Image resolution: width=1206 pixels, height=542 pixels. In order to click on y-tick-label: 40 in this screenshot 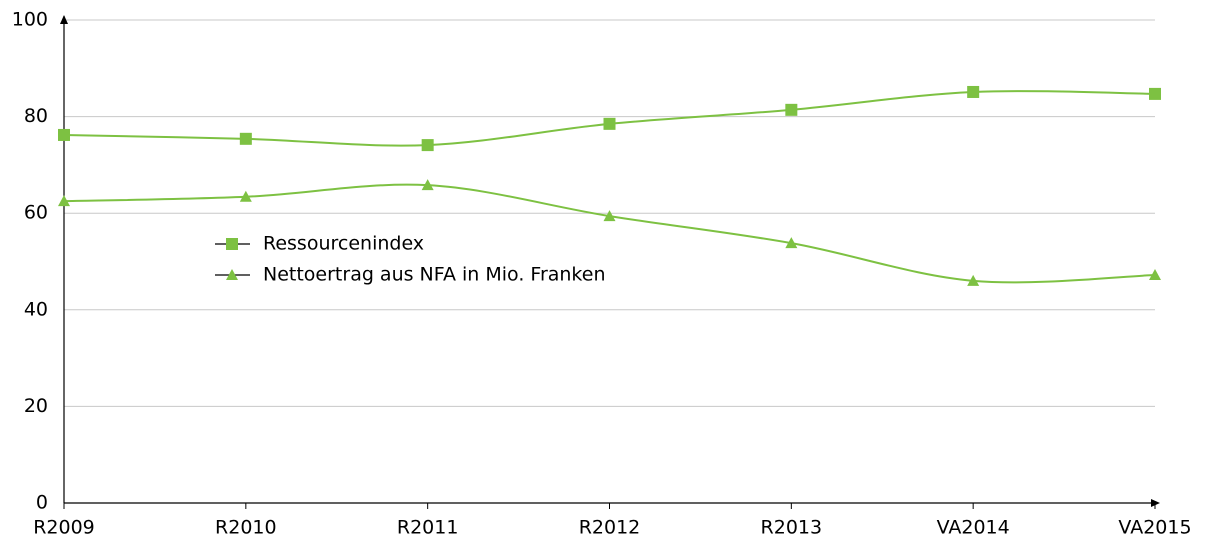, I will do `click(36, 309)`.